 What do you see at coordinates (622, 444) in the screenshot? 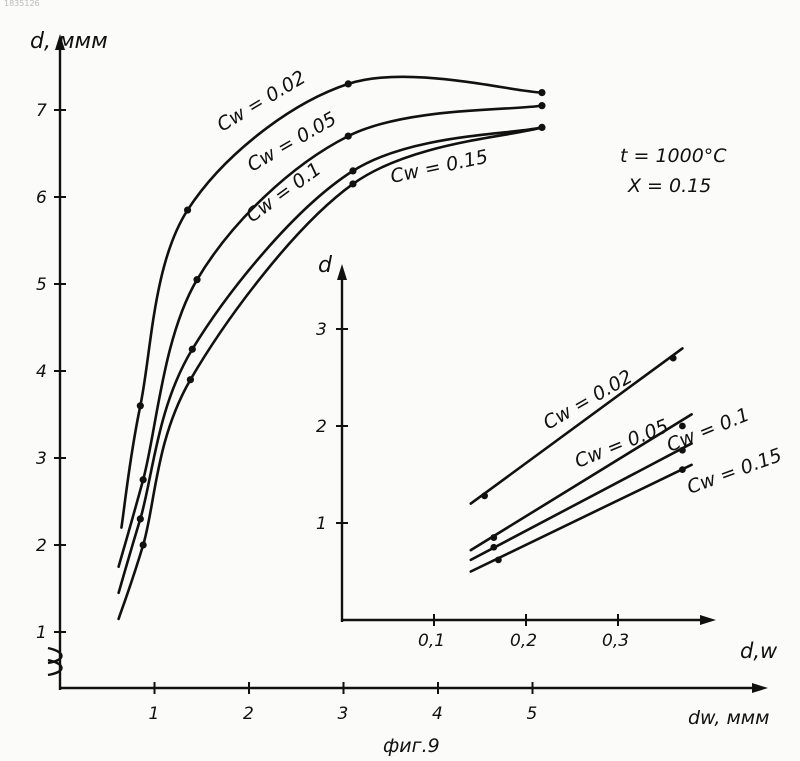
I see `inset-series-label: Cw = 0.05` at bounding box center [622, 444].